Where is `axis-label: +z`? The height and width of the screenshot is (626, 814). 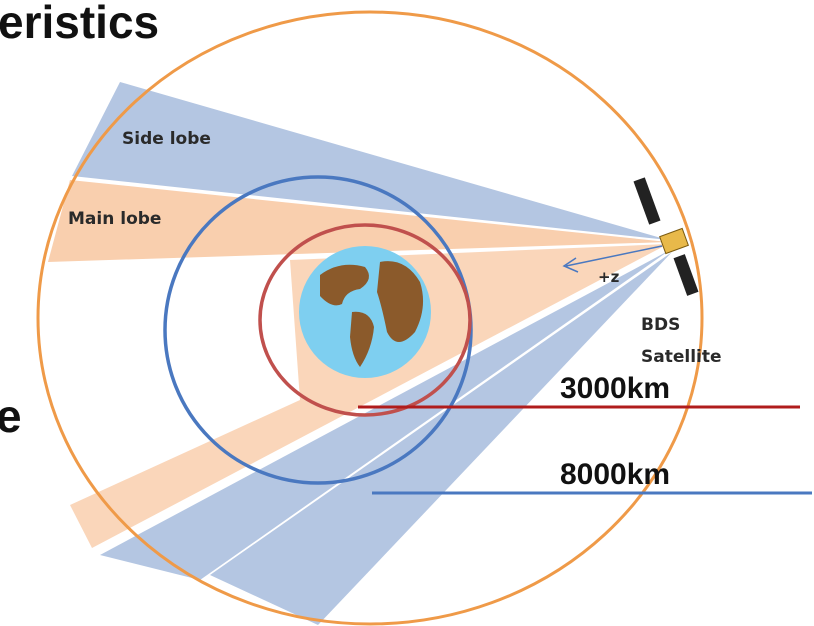 axis-label: +z is located at coordinates (609, 277).